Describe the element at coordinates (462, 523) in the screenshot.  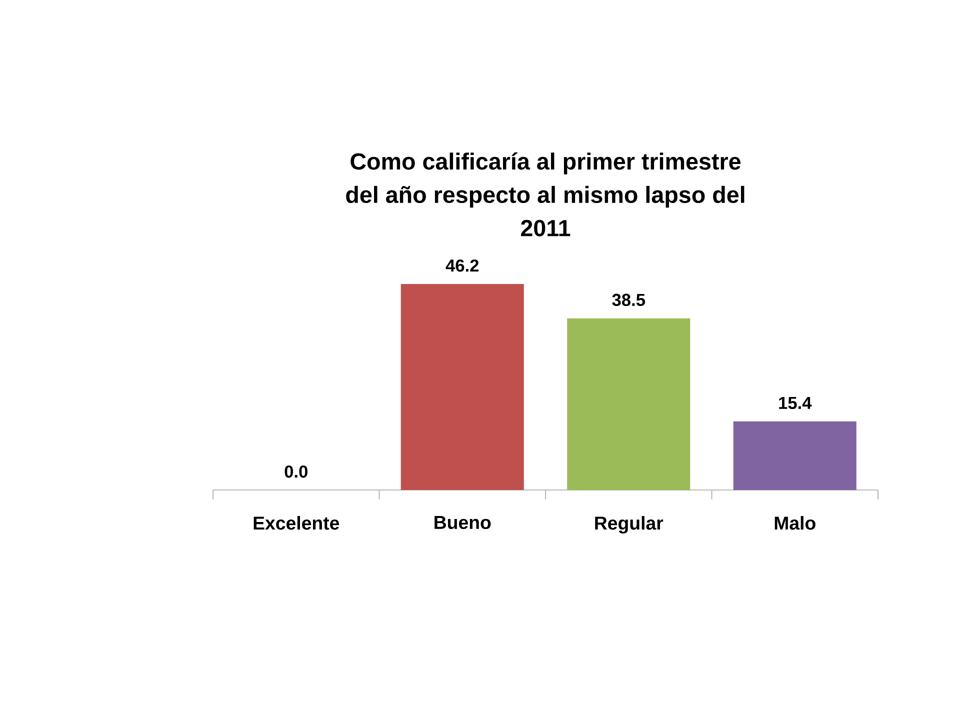
I see `x-tick-label: Bueno` at that location.